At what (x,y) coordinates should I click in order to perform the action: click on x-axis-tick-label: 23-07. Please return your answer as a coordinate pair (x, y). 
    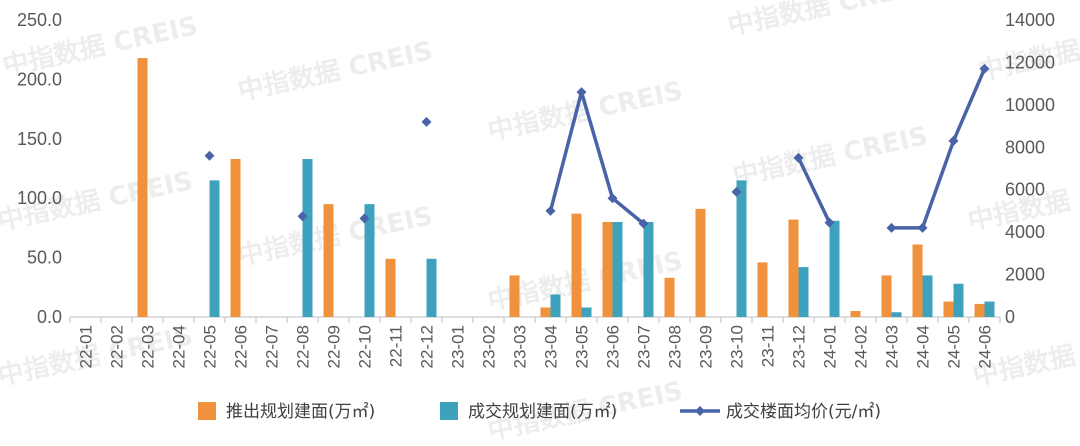
    Looking at the image, I should click on (644, 346).